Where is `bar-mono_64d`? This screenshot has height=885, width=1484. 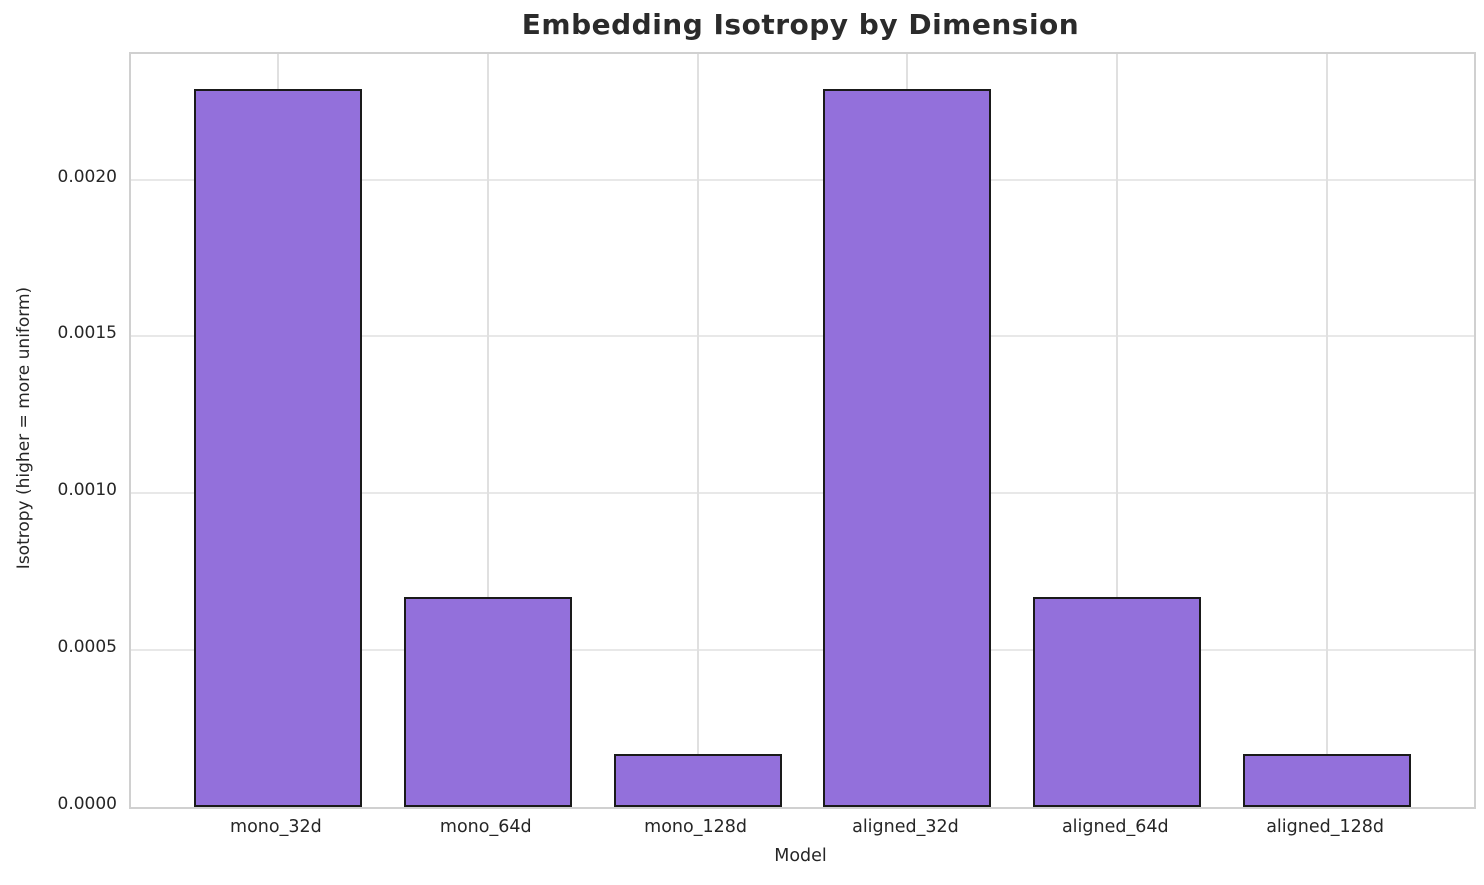
bar-mono_64d is located at coordinates (487, 701).